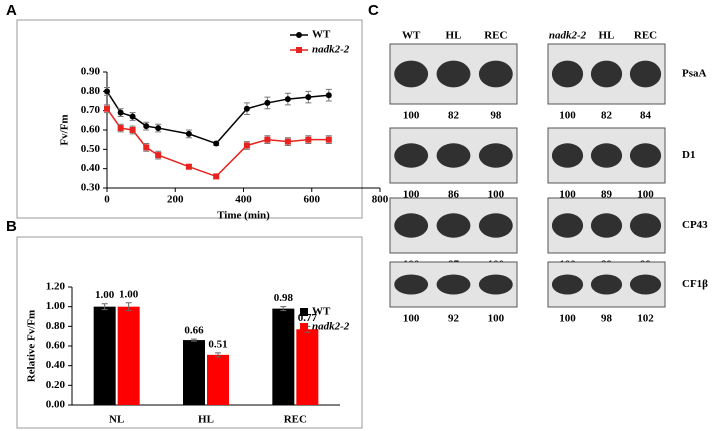 The image size is (720, 431). I want to click on panel-label: A, so click(11, 10).